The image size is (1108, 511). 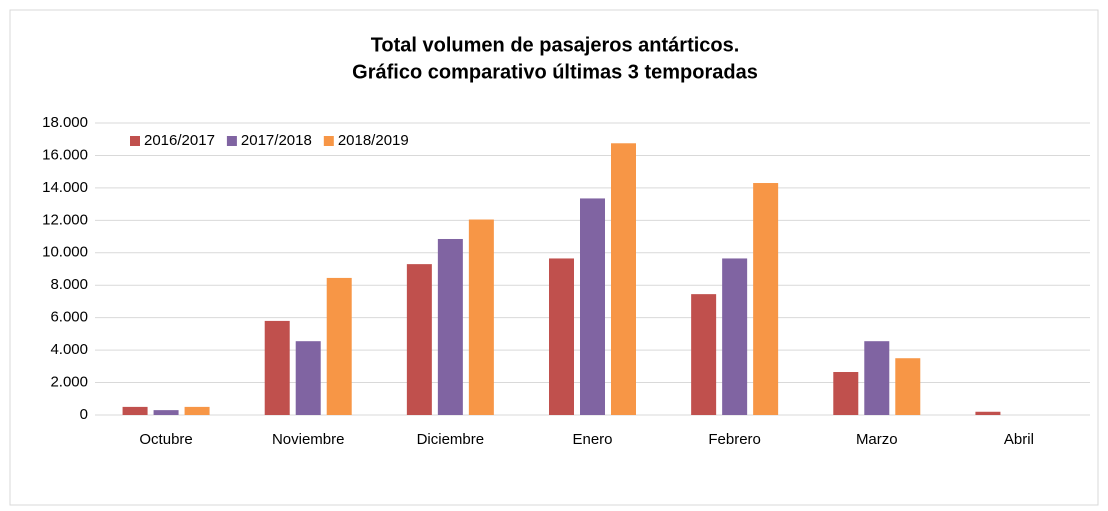 What do you see at coordinates (451, 439) in the screenshot?
I see `x-tick-label: Diciembre` at bounding box center [451, 439].